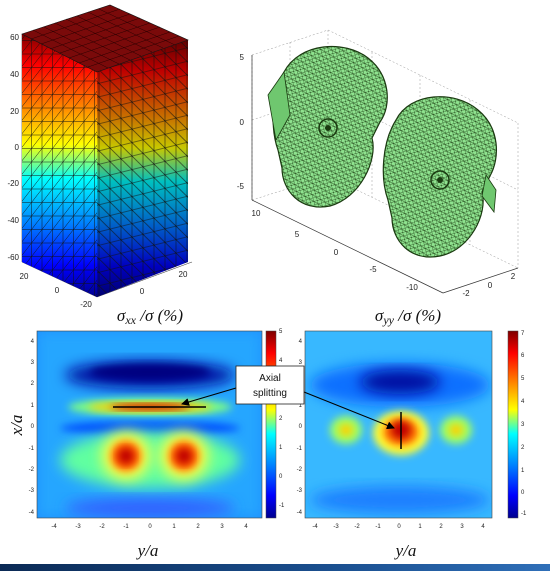 This screenshot has width=550, height=571. I want to click on map-right-y-tick: 4, so click(301, 342).